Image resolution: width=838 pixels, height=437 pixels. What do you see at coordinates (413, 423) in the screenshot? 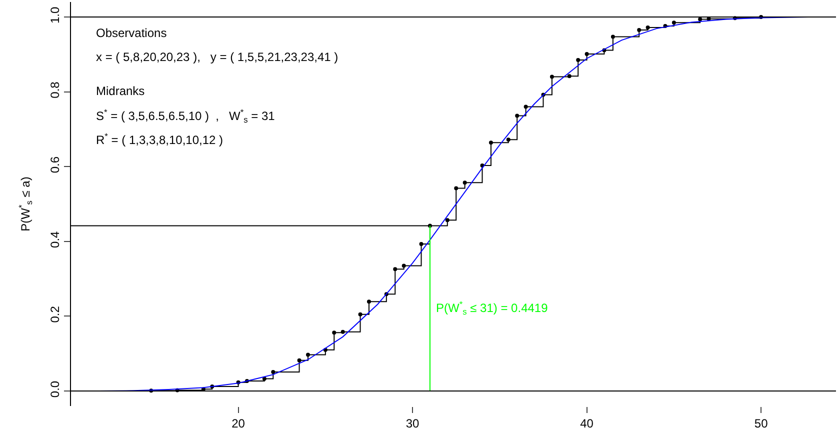
I see `x-tick-label: 30` at bounding box center [413, 423].